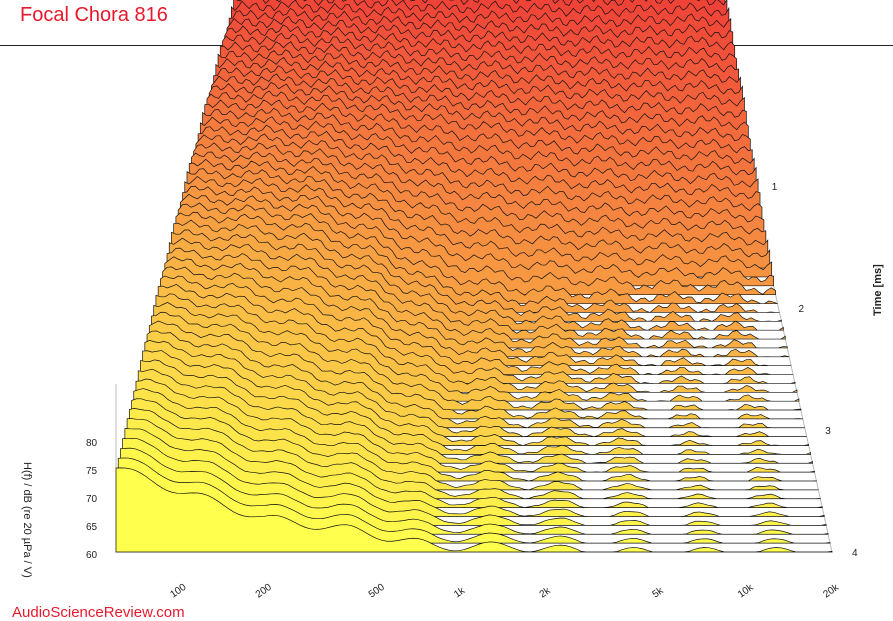 The height and width of the screenshot is (621, 893). I want to click on brand-title: Focal Chora 816, so click(94, 15).